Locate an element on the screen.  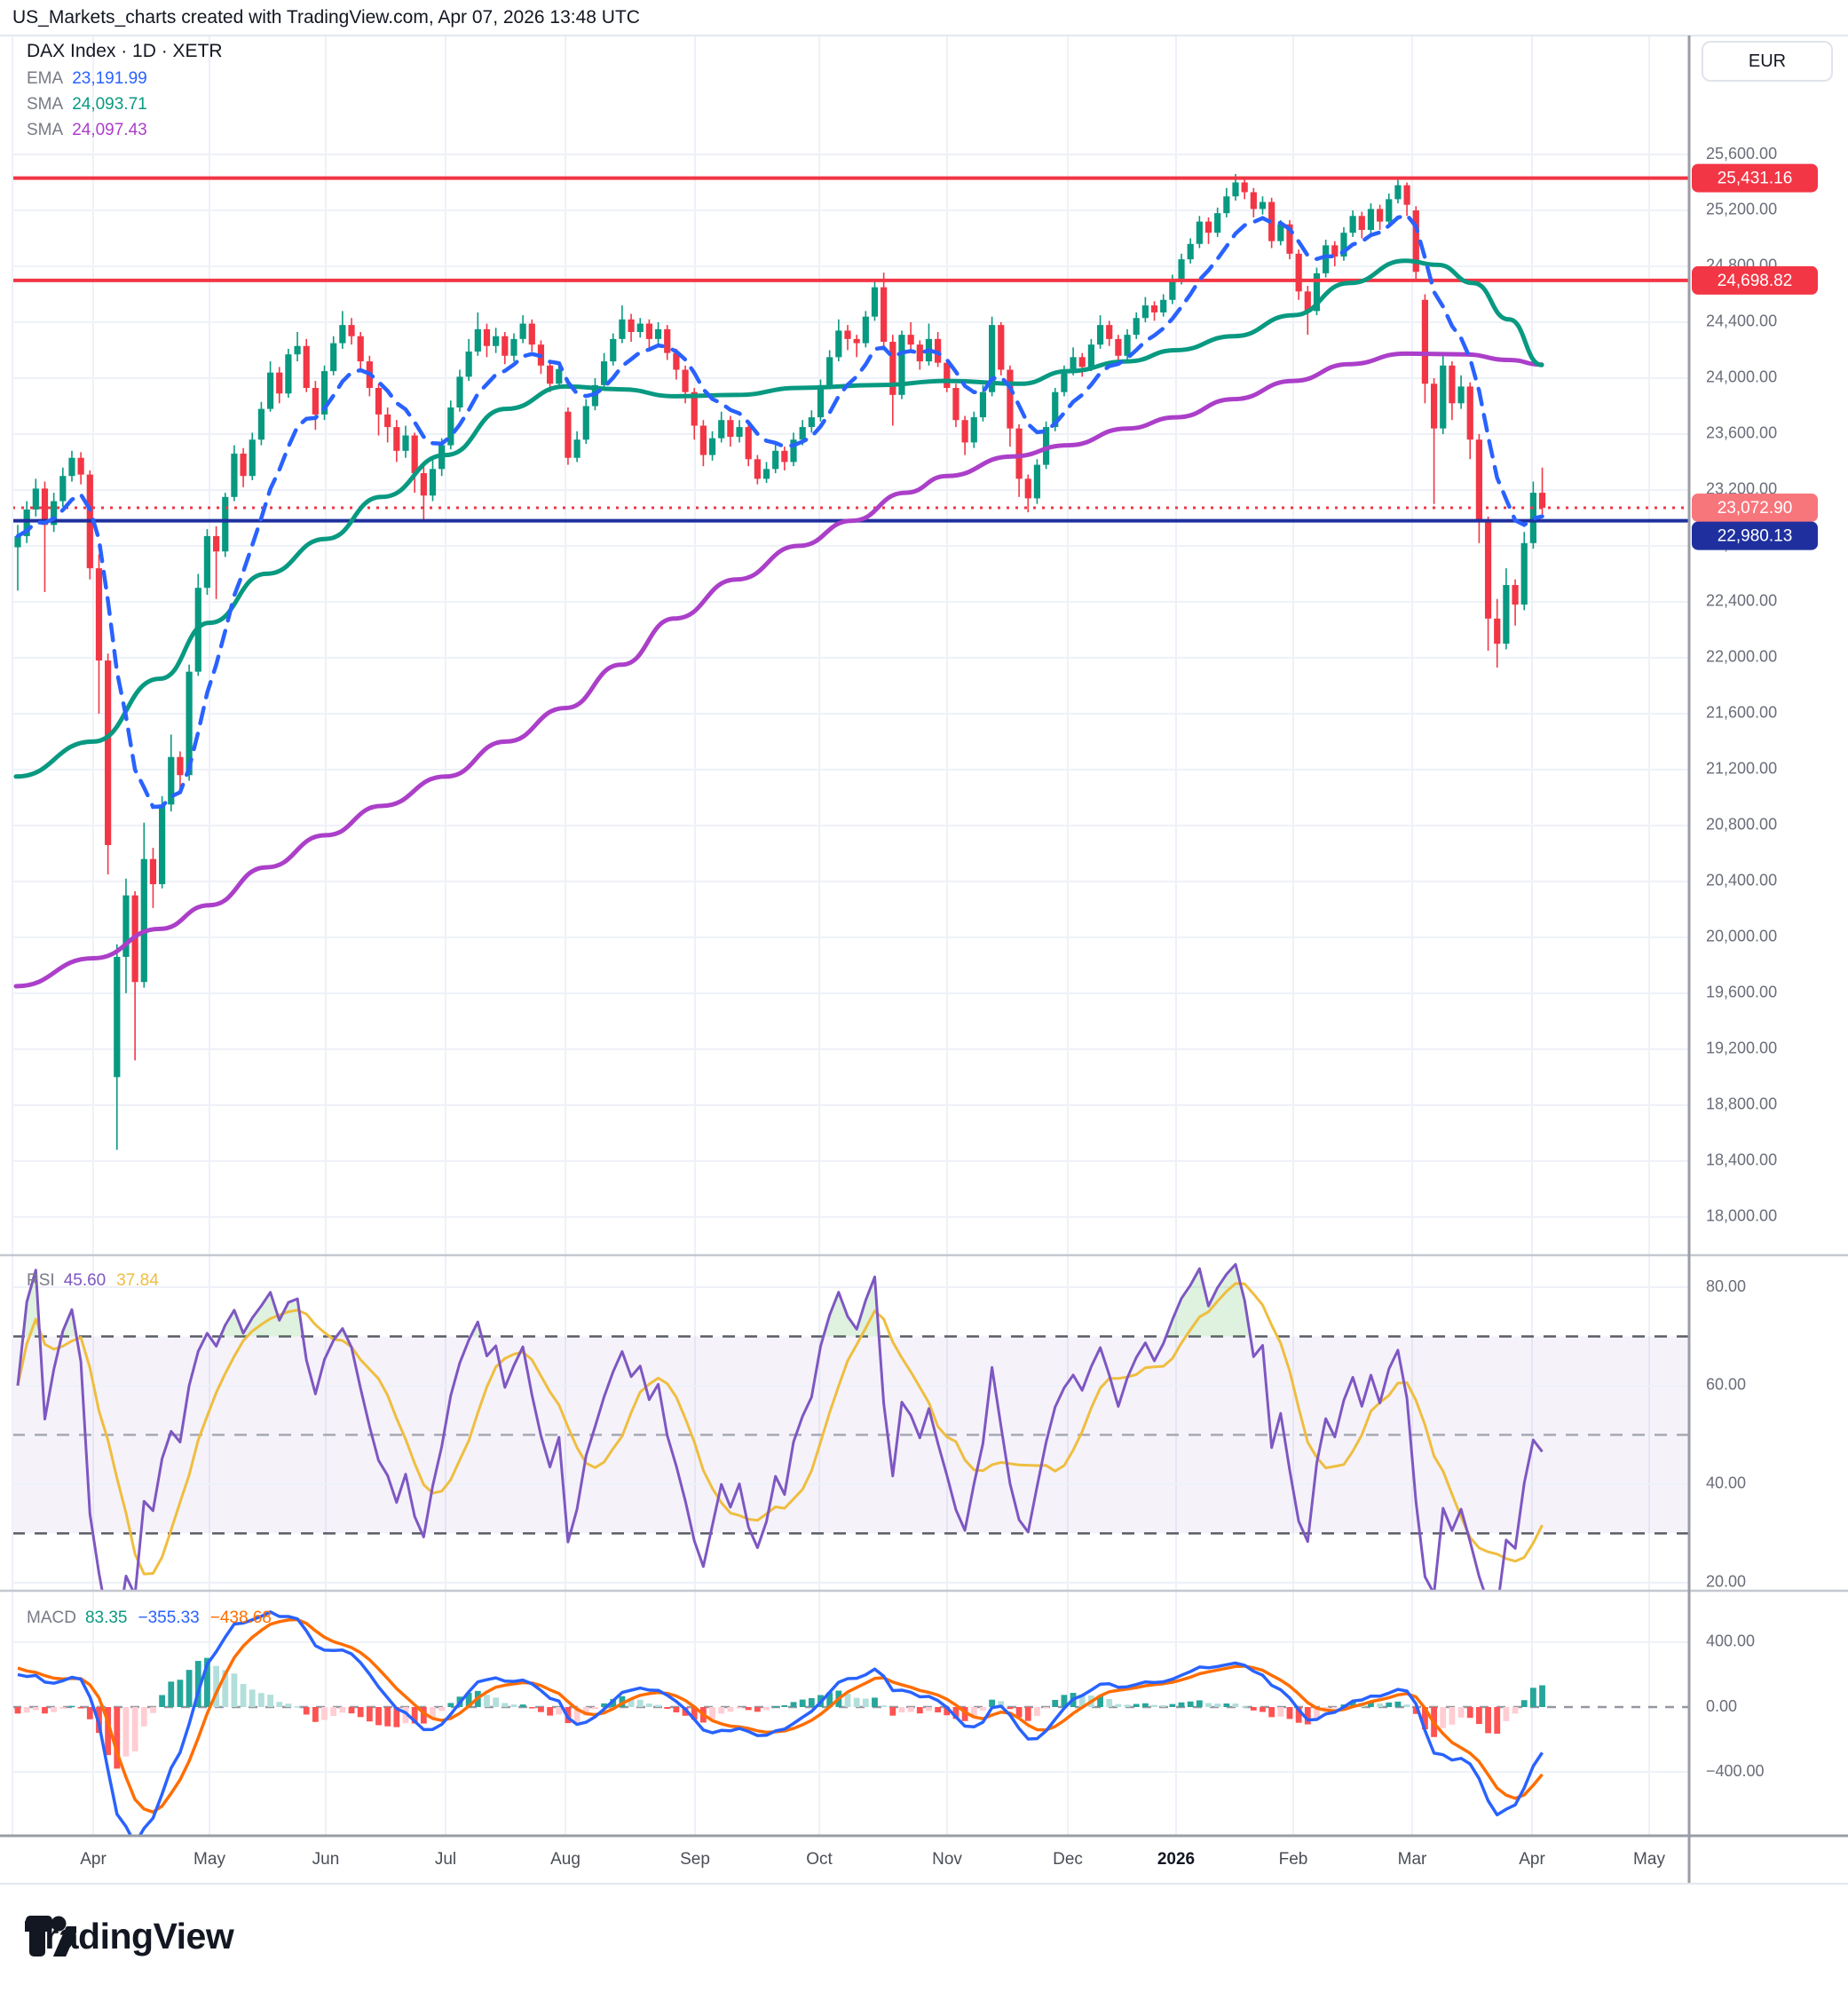
svg-text: 23,072.90 is located at coordinates (1755, 509).